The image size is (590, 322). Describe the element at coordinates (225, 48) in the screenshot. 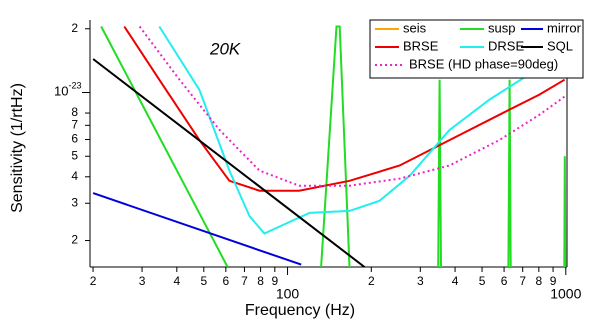

I see `annotation: 20K` at that location.